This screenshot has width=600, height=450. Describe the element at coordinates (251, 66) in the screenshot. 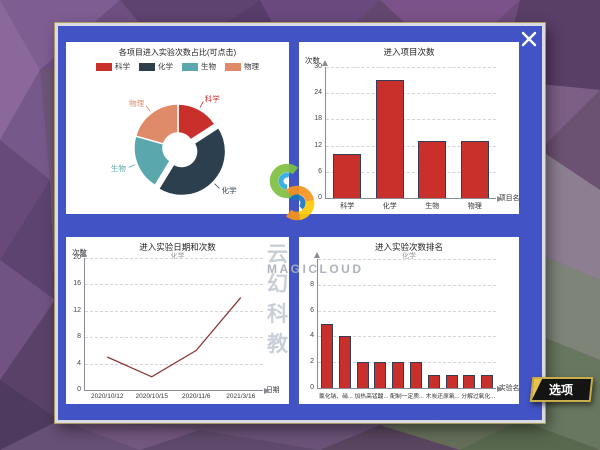

I see `legend-label: 物理` at that location.